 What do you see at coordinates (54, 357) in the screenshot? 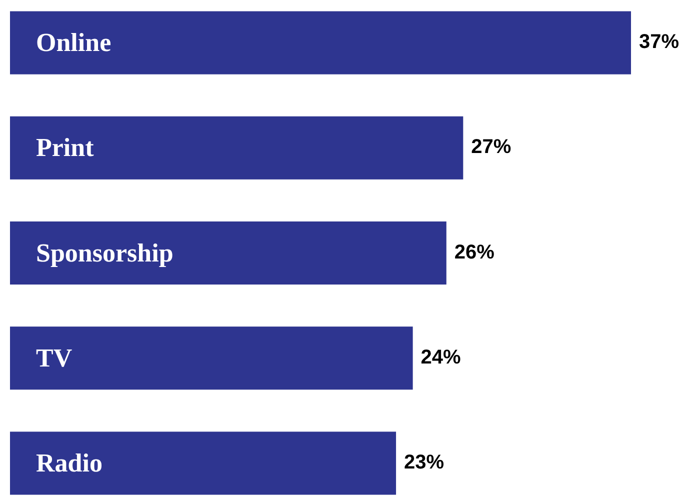
I see `y-tick-label: TV` at bounding box center [54, 357].